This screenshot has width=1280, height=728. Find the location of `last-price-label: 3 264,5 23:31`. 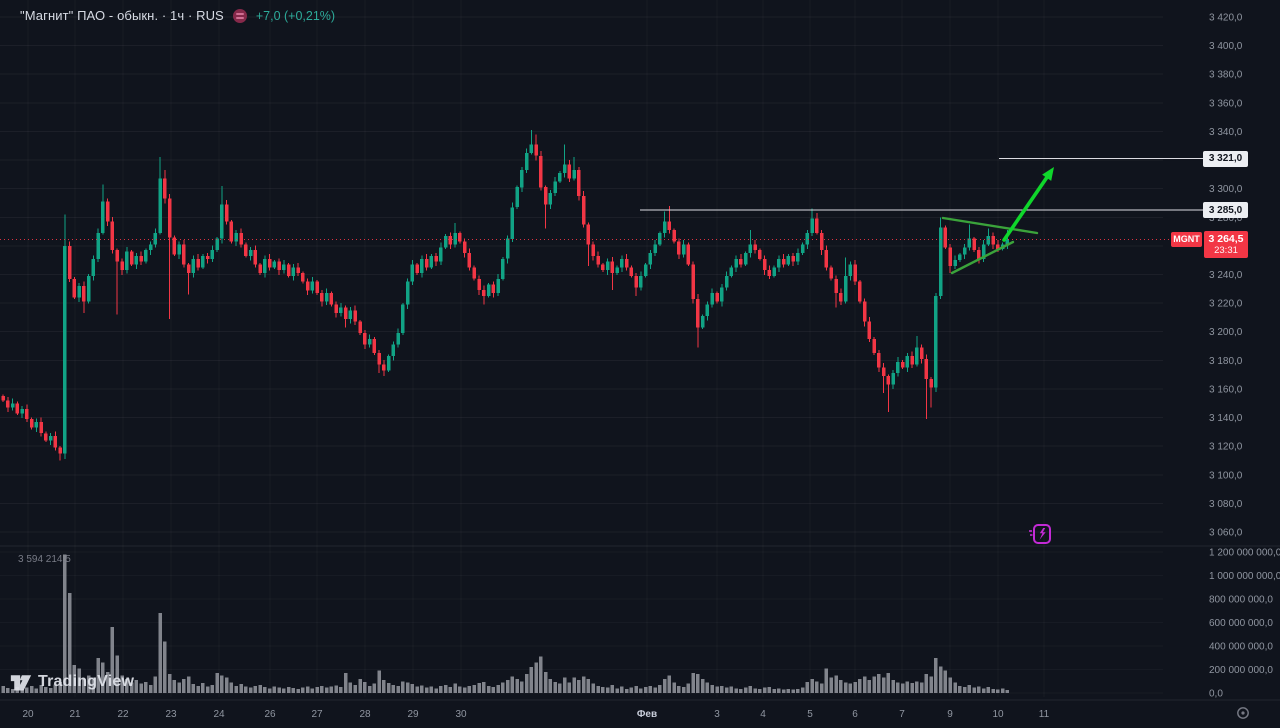

last-price-label: 3 264,5 23:31 is located at coordinates (1226, 245).